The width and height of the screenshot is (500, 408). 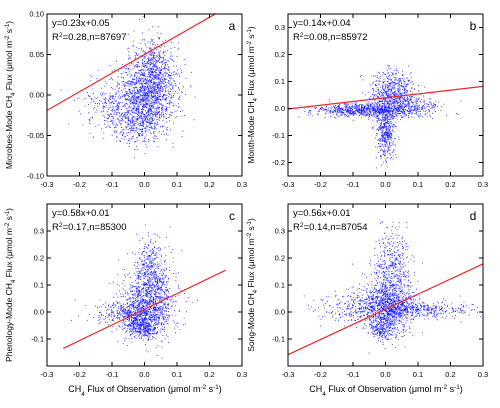 What do you see at coordinates (144, 391) in the screenshot?
I see `x-axis-title-left: CH4 Flux of Observation (μmol m-2 s-1)` at bounding box center [144, 391].